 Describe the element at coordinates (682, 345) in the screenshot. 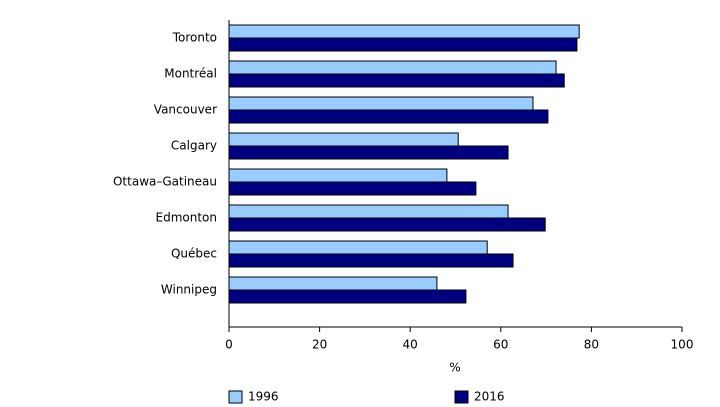

I see `x-tick-label: 100` at that location.